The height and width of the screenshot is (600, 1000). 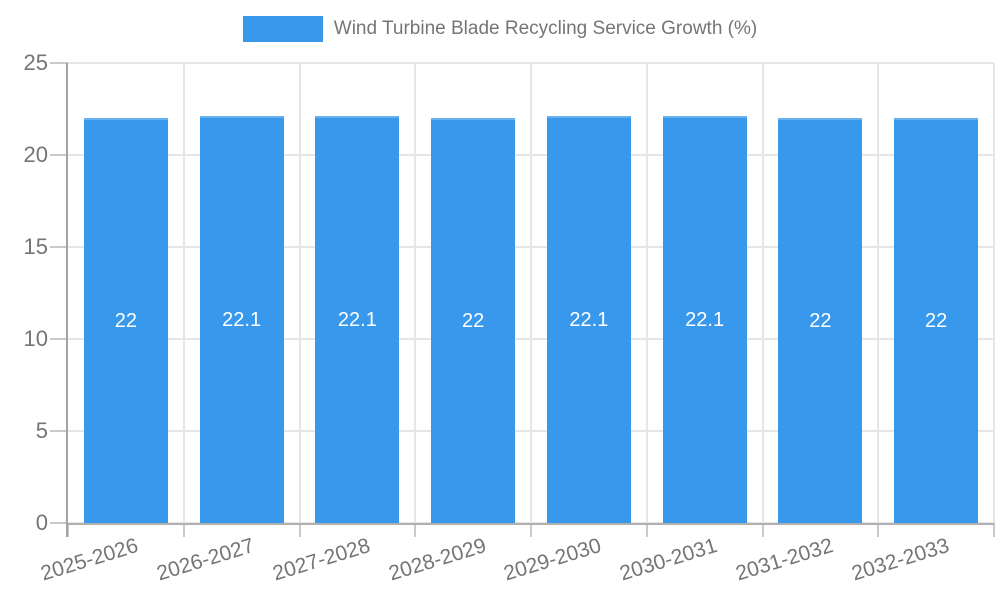 What do you see at coordinates (784, 560) in the screenshot?
I see `x-axis-label: 2031-2032` at bounding box center [784, 560].